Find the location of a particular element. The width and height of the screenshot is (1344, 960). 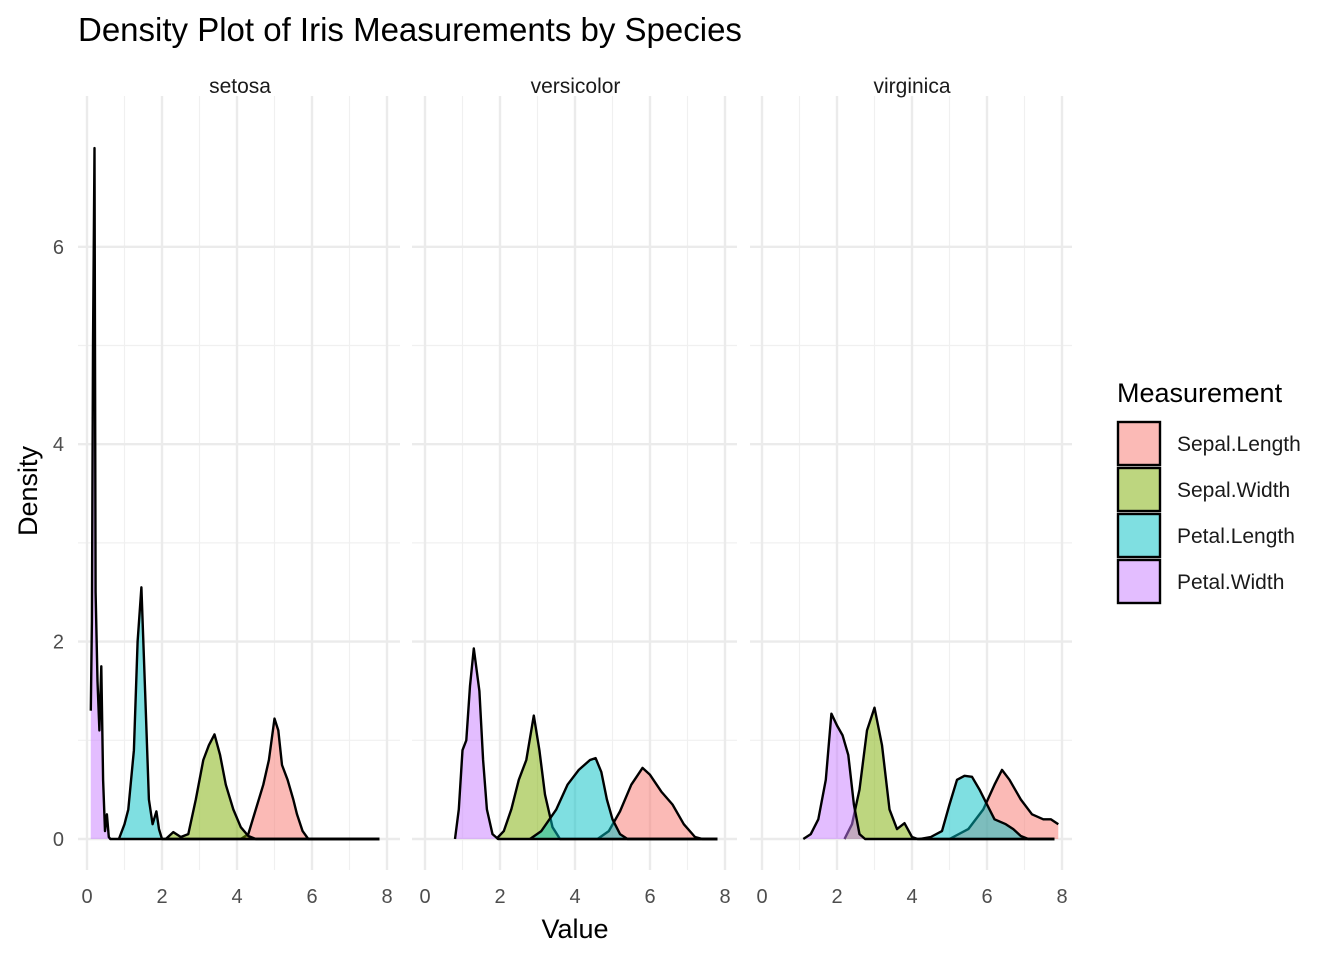

legend-label: Sepal.Width is located at coordinates (1233, 490).